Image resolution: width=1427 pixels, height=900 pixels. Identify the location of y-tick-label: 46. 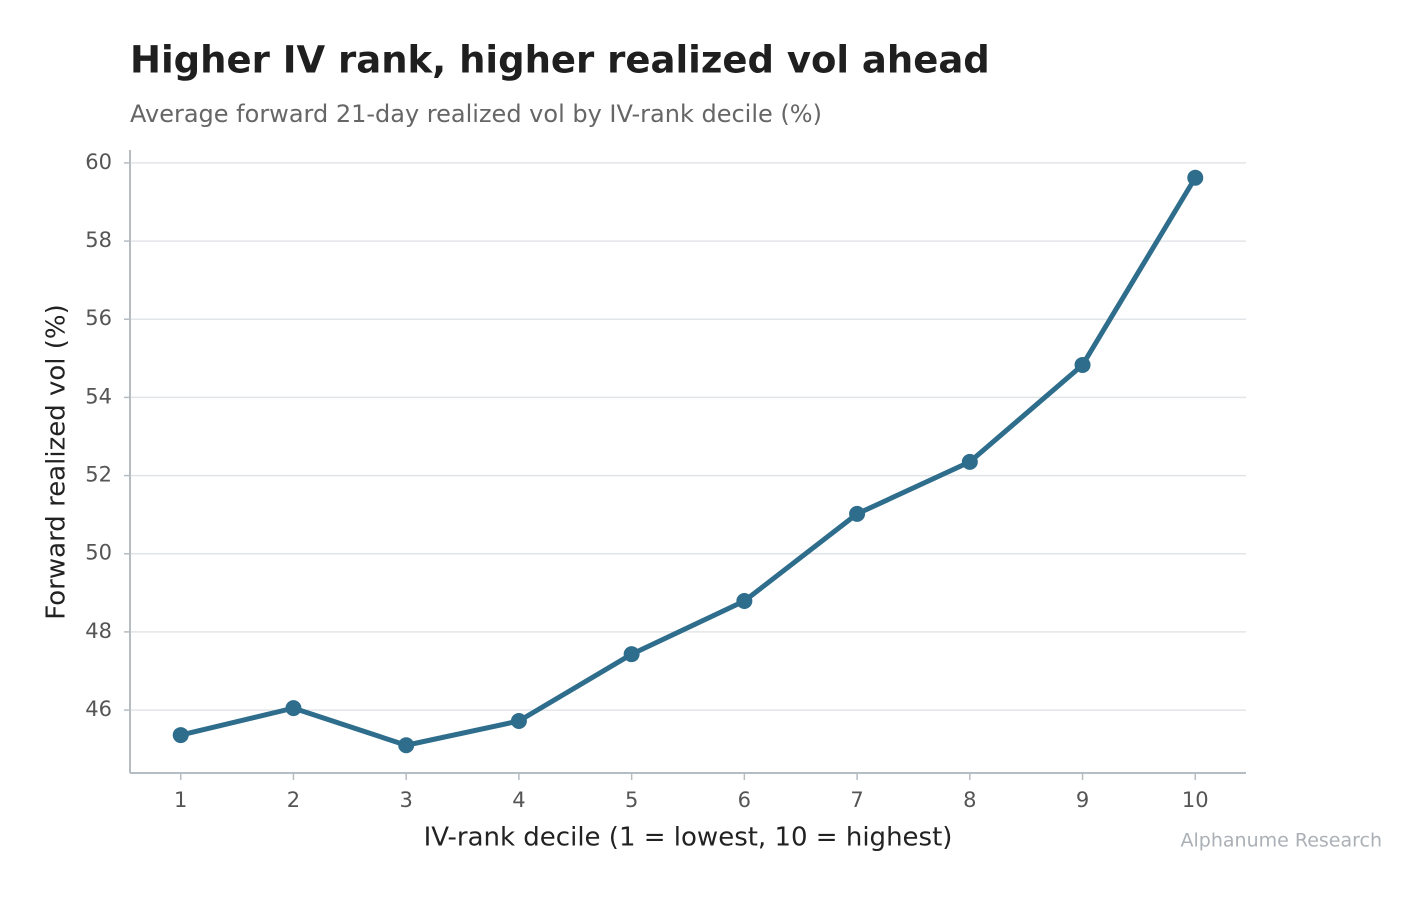
(98, 709).